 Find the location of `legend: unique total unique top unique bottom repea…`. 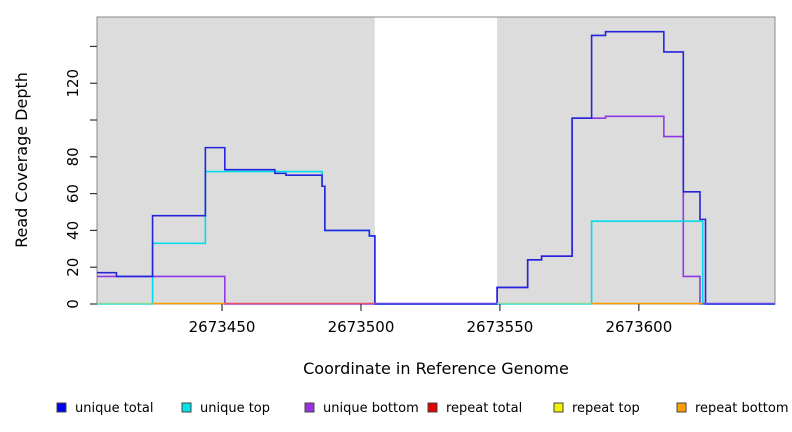

legend: unique total unique top unique bottom repea… is located at coordinates (422, 408).